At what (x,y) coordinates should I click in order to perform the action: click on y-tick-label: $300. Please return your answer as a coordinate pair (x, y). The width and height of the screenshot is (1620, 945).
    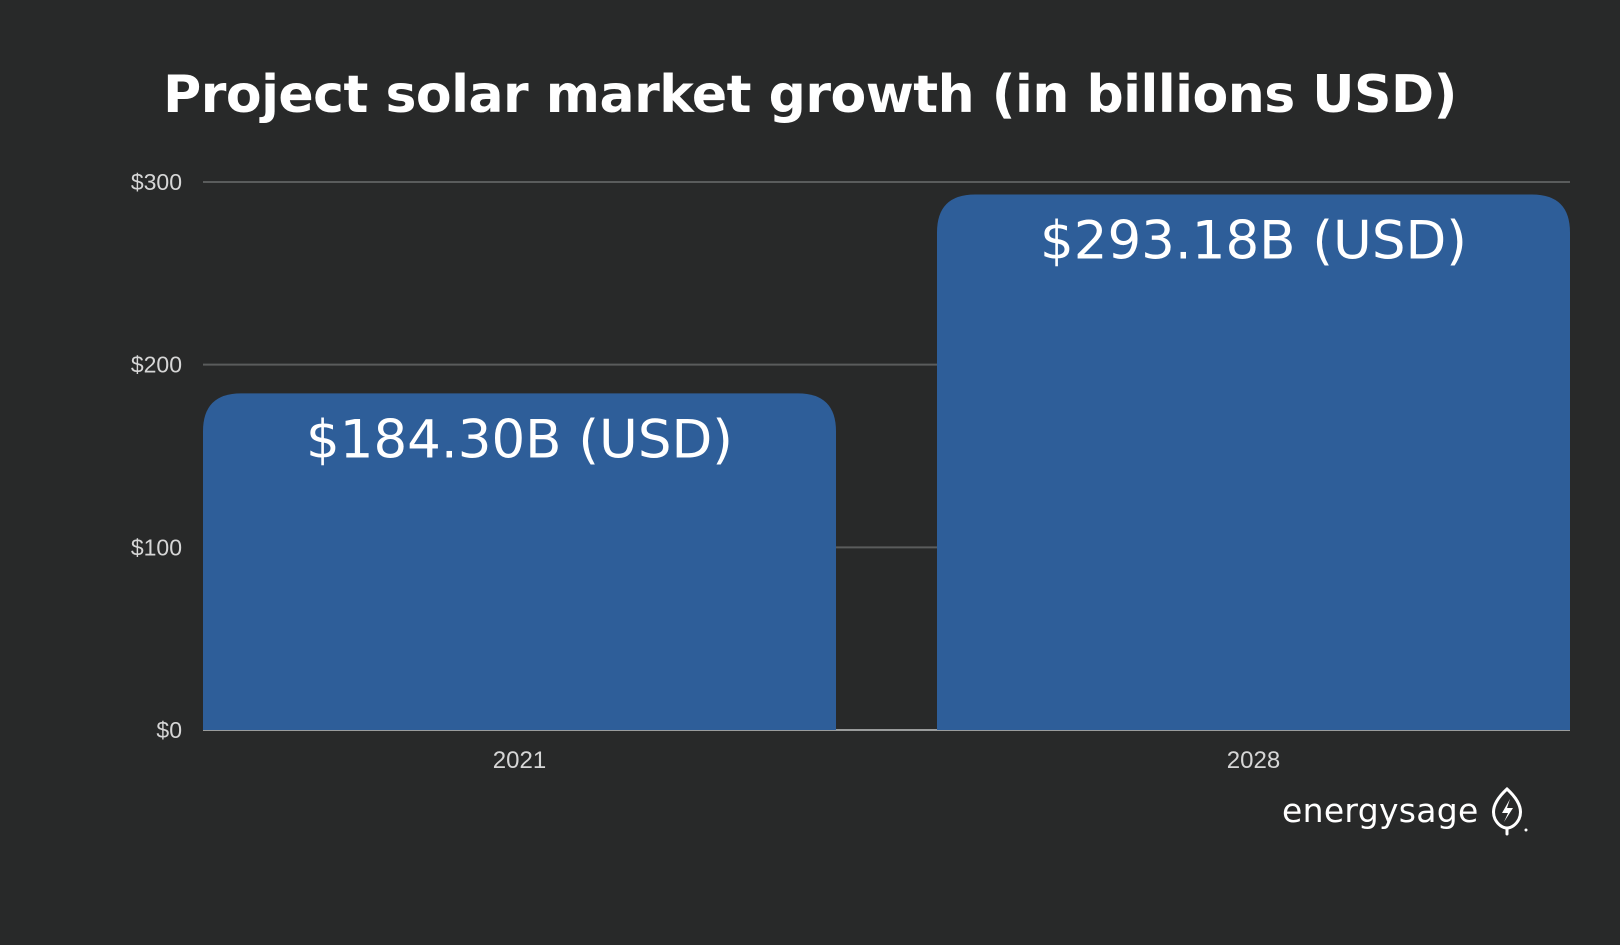
    Looking at the image, I should click on (156, 182).